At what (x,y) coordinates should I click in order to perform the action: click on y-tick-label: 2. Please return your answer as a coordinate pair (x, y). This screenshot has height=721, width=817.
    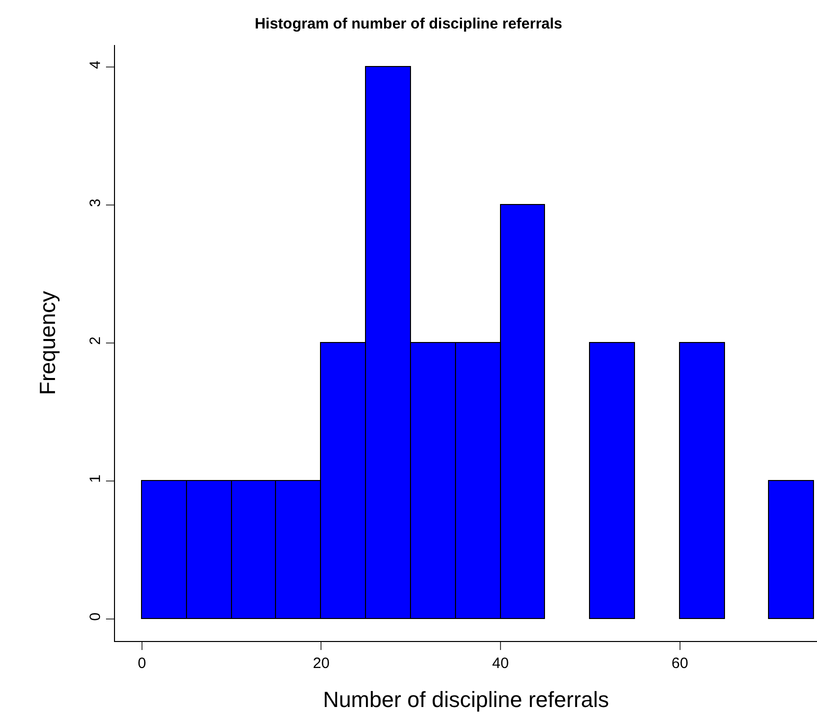
    Looking at the image, I should click on (95, 340).